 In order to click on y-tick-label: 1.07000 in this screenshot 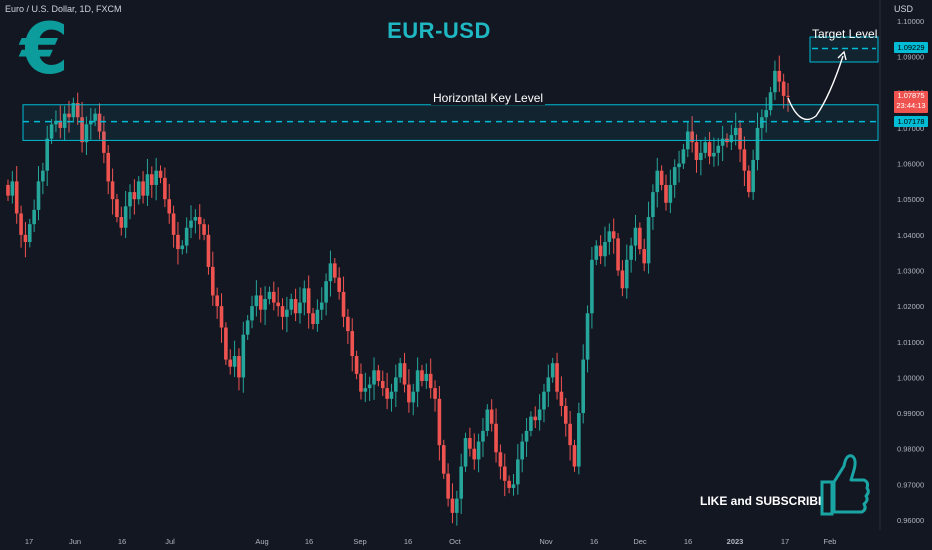, I will do `click(910, 128)`.